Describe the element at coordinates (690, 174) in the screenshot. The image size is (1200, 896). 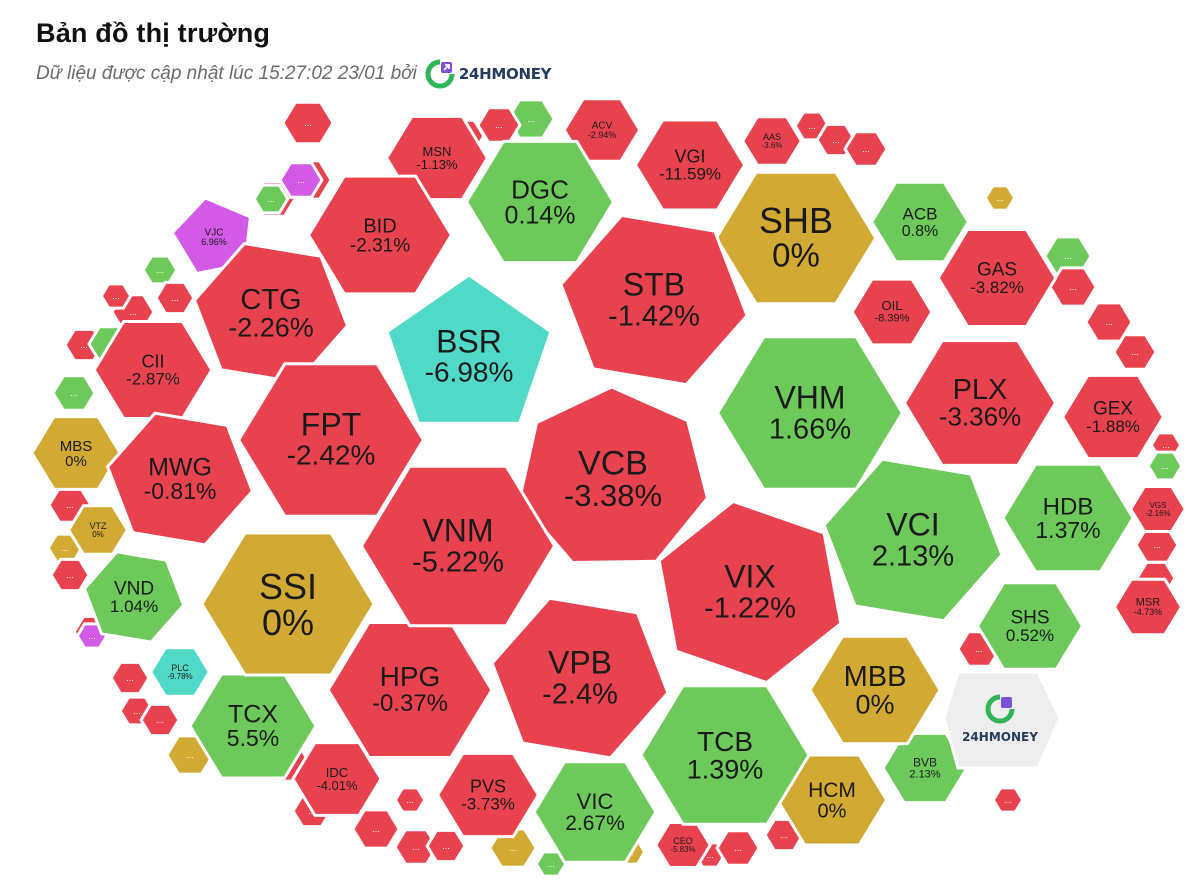
I see `cell-change: -11.59%` at that location.